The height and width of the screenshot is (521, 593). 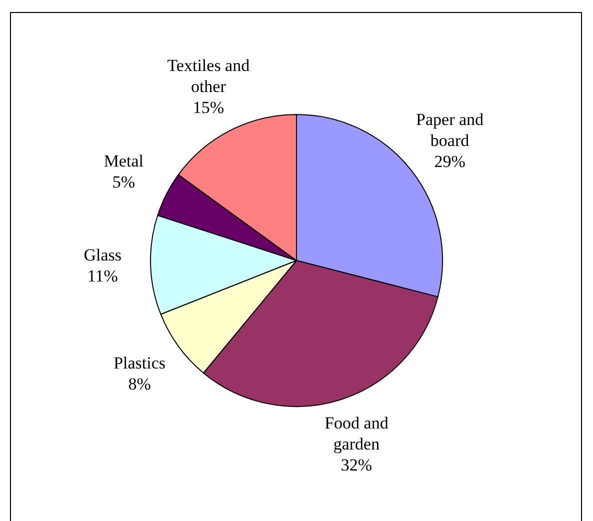 I want to click on data-label: 8%, so click(x=139, y=384).